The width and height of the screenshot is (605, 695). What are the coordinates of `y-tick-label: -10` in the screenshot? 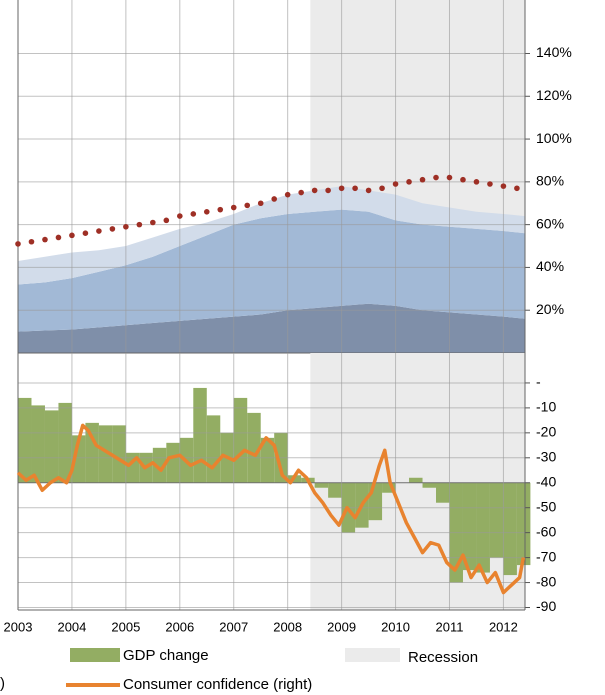 It's located at (546, 407).